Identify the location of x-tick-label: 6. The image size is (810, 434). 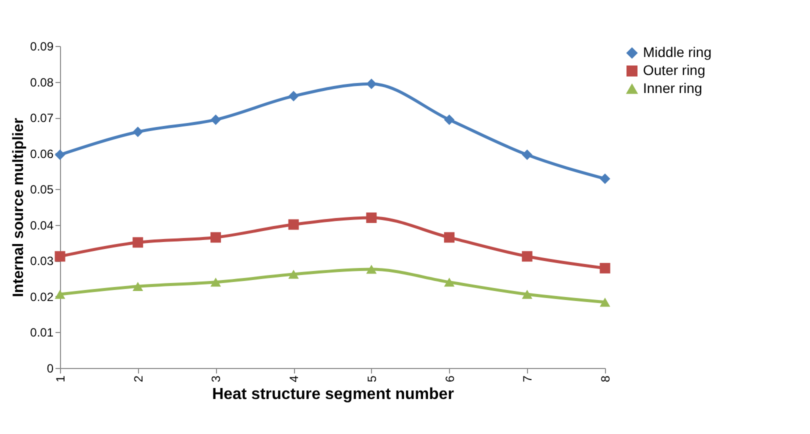
(449, 378).